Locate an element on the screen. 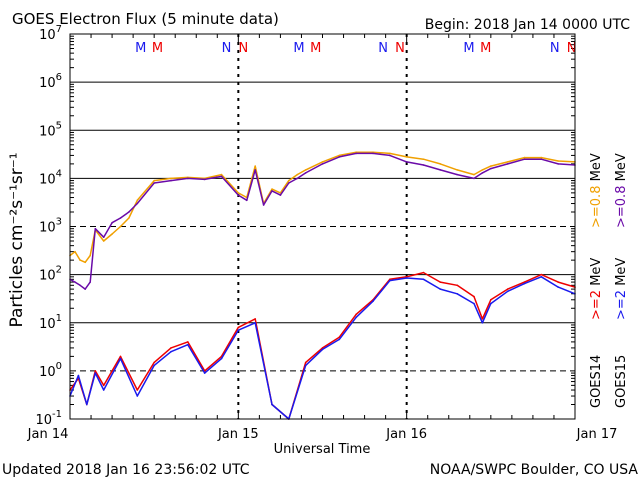 The height and width of the screenshot is (480, 640). x-tick-label: Jan 16 is located at coordinates (406, 434).